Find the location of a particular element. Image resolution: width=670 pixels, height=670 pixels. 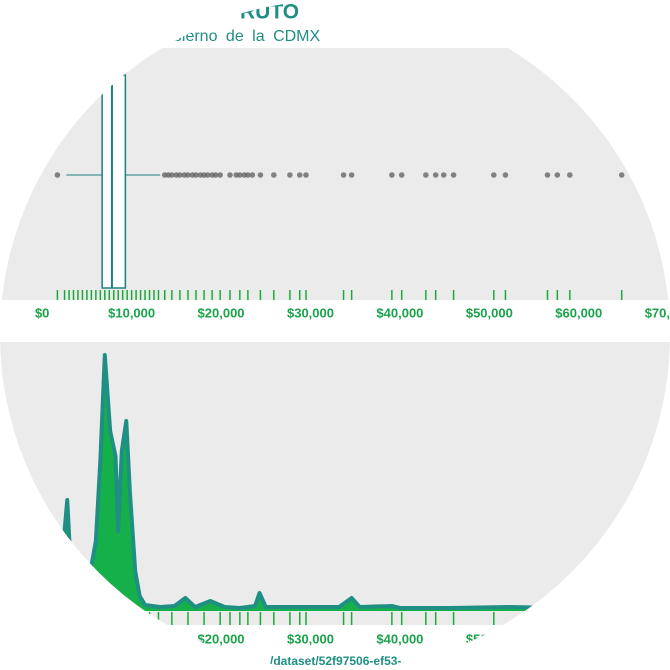

box is located at coordinates (114, 181).